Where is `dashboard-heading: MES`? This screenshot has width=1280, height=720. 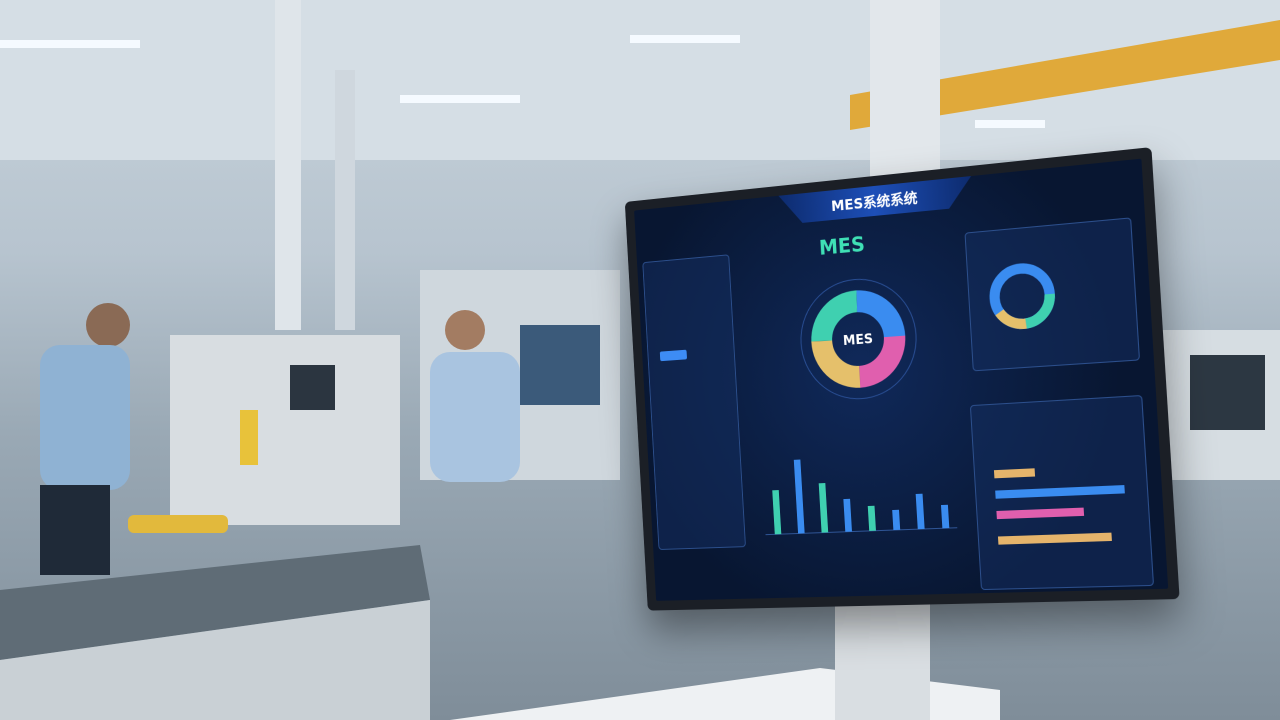 dashboard-heading: MES is located at coordinates (842, 245).